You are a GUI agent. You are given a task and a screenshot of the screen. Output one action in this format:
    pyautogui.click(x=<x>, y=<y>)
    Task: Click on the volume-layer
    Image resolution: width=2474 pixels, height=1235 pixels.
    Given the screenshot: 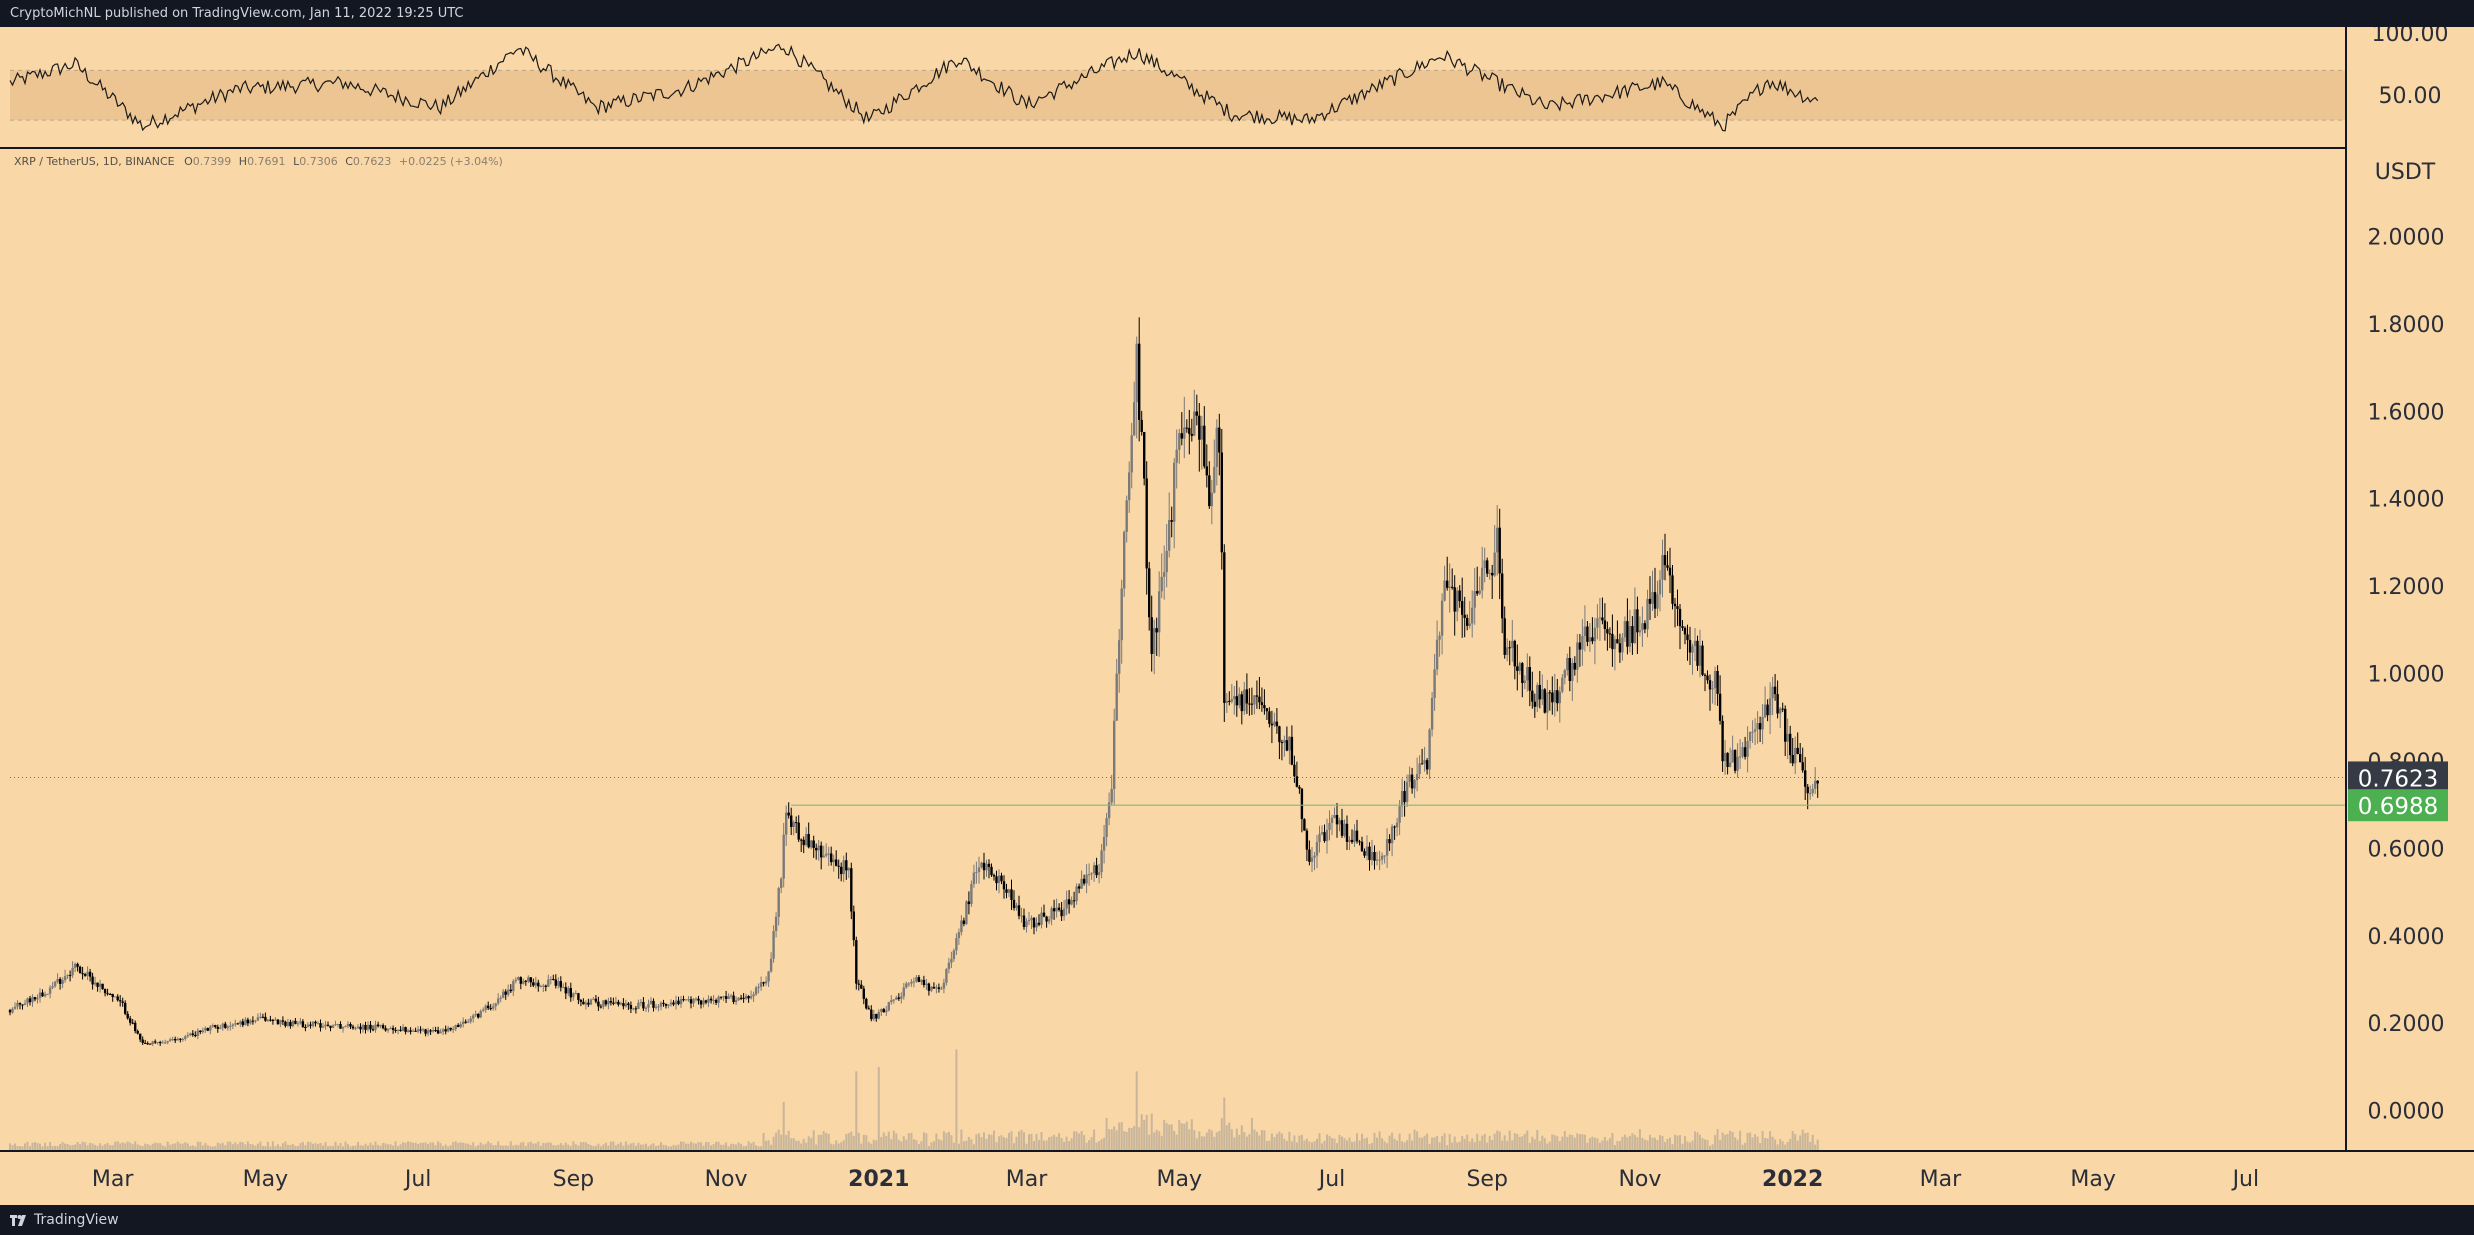 What is the action you would take?
    pyautogui.click(x=914, y=1099)
    